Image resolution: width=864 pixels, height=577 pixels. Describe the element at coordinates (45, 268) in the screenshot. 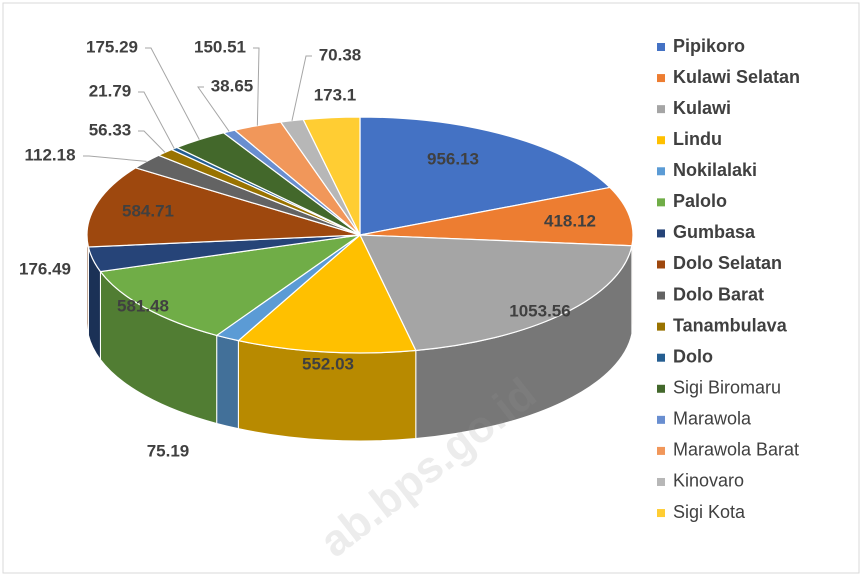

I see `data-label: 176.49` at that location.